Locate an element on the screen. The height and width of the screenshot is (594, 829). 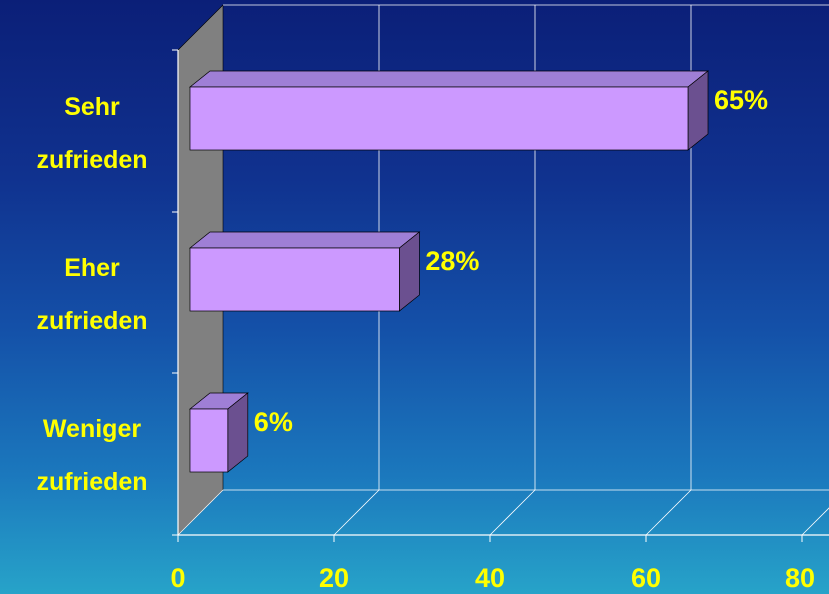
category-label-0-line-1: zufrieden is located at coordinates (91, 160).